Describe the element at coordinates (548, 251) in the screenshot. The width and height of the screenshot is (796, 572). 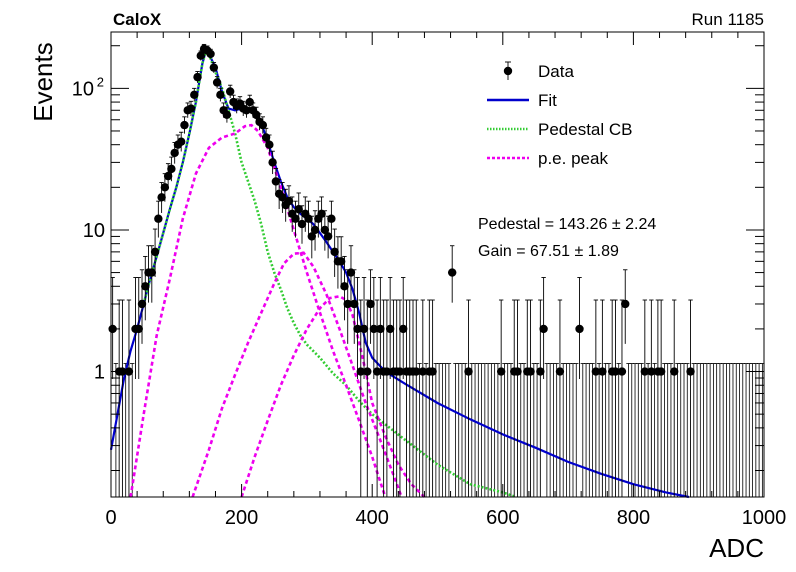
I see `gain-result: Gain = 67.51 ± 1.89` at that location.